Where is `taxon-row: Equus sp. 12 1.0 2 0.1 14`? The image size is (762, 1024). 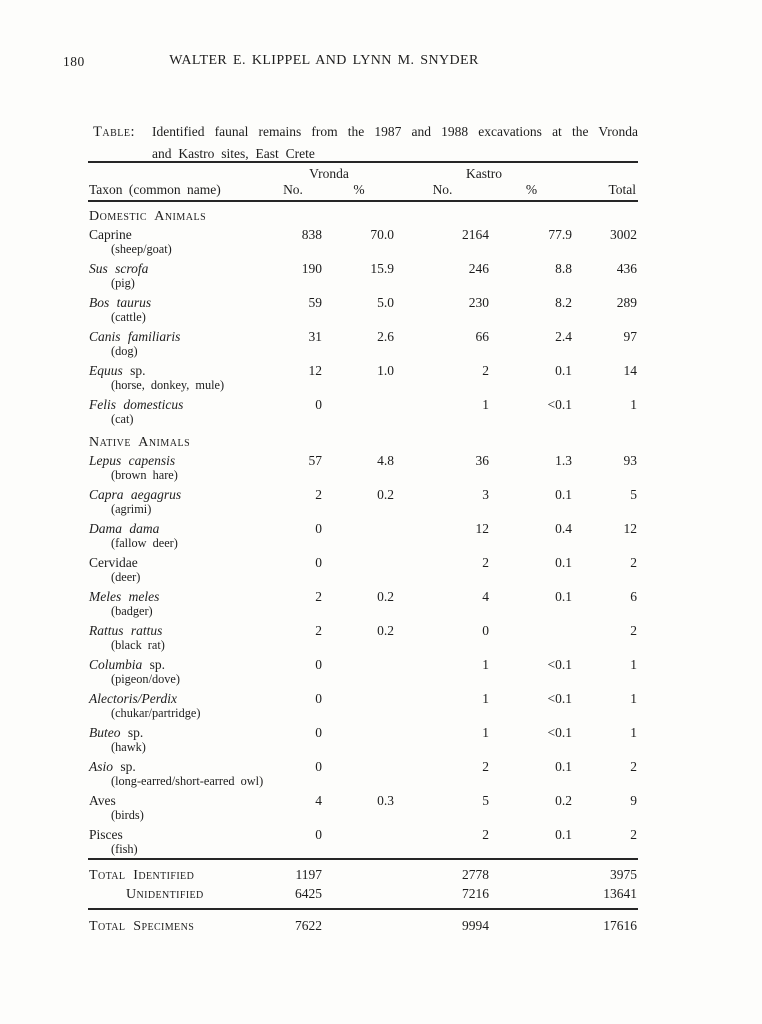 taxon-row: Equus sp. 12 1.0 2 0.1 14 is located at coordinates (363, 369).